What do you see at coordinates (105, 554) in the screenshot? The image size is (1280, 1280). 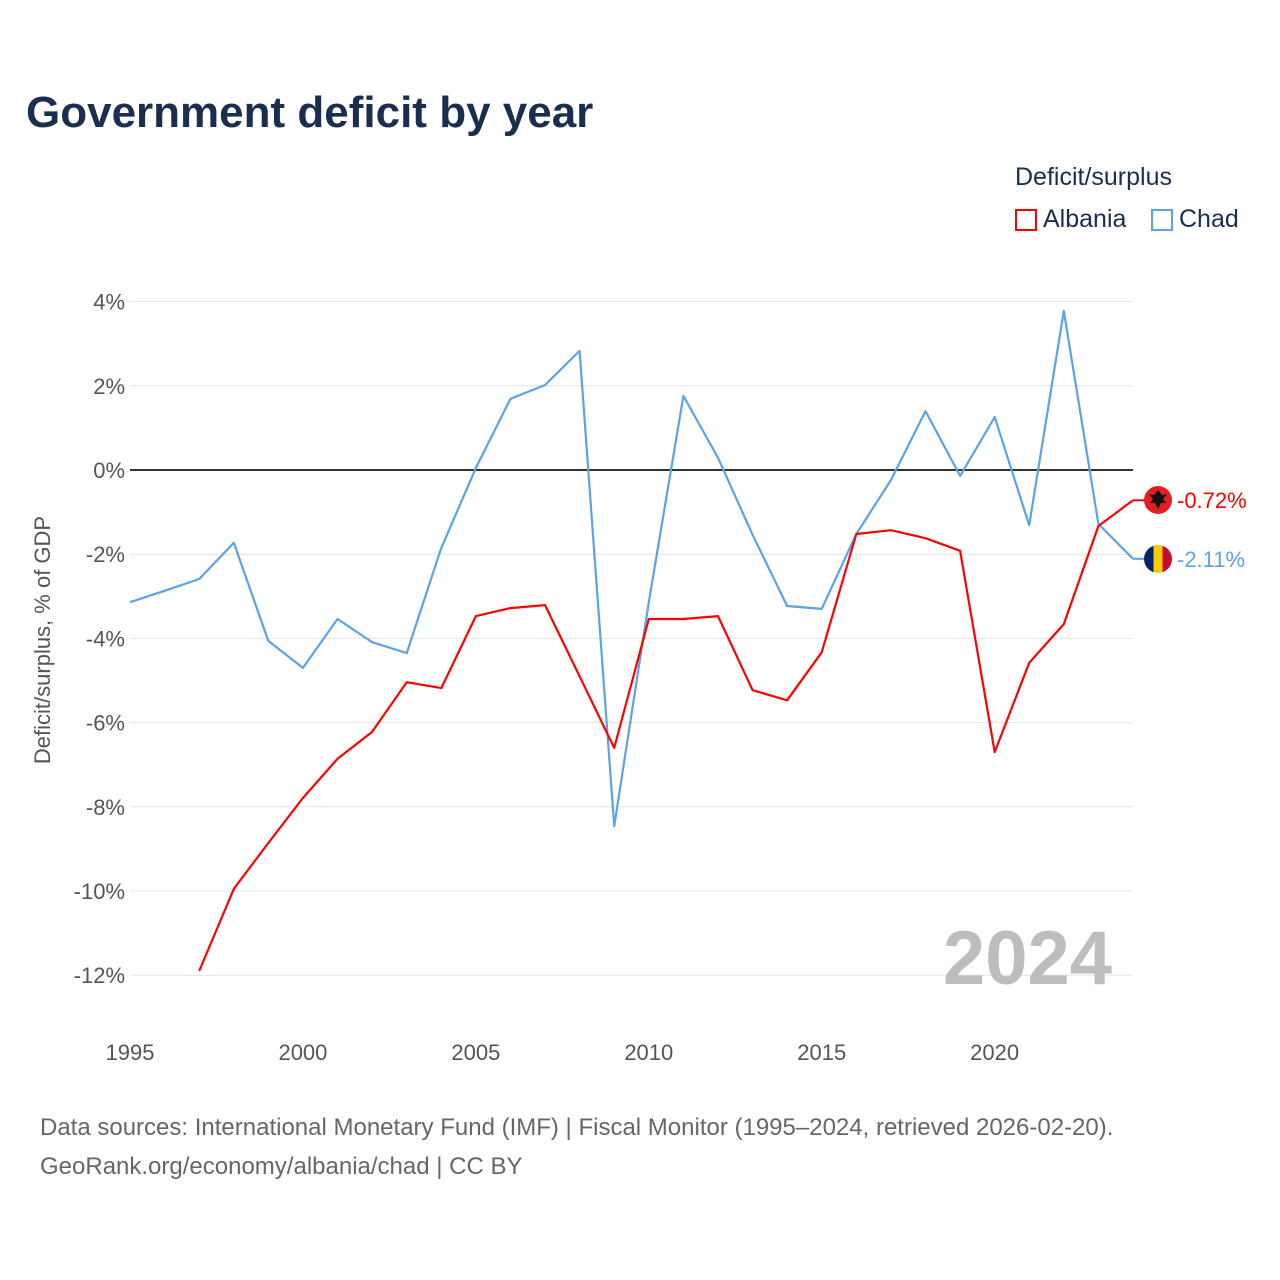 I see `y-tick-label: -2%` at bounding box center [105, 554].